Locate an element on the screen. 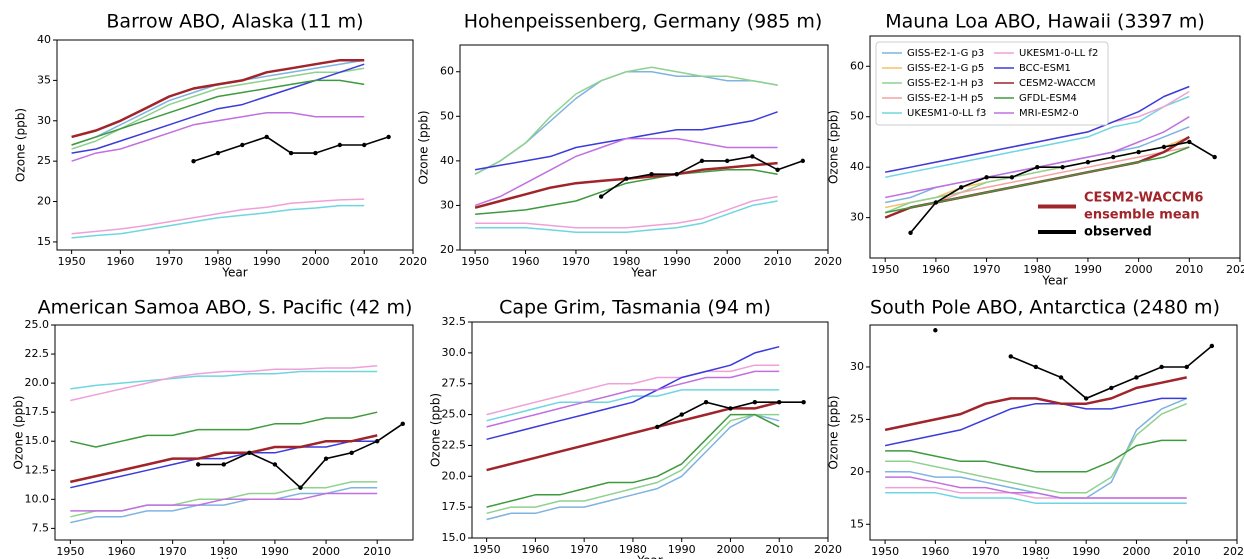  y-tick-label: 7.5 is located at coordinates (41, 527).